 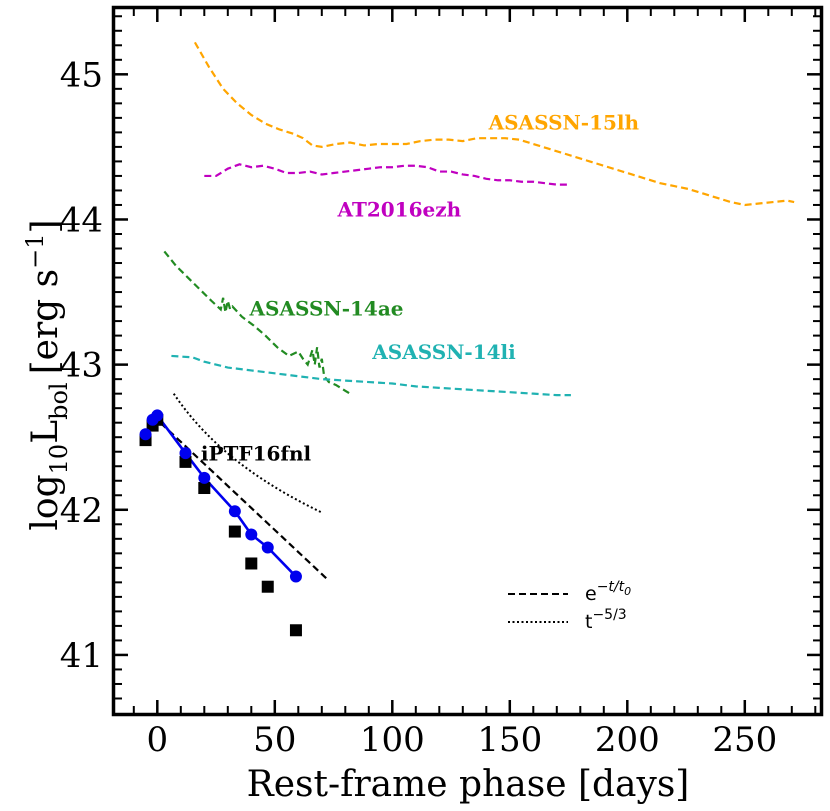 I want to click on series-label-asassn-14ae: ASASSN-14ae, so click(x=325, y=308).